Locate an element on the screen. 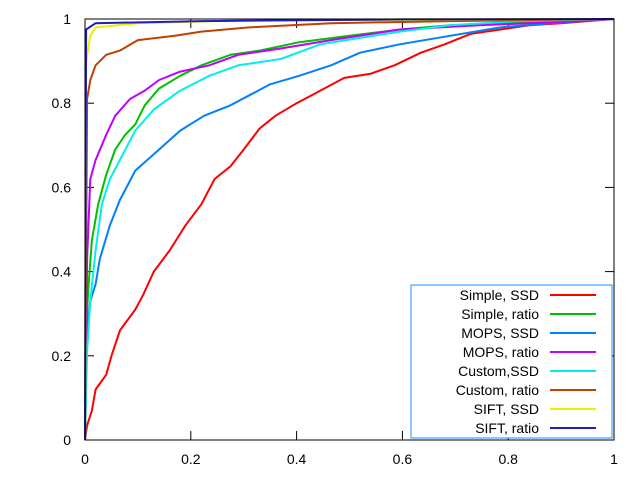  legend-box is located at coordinates (511, 361).